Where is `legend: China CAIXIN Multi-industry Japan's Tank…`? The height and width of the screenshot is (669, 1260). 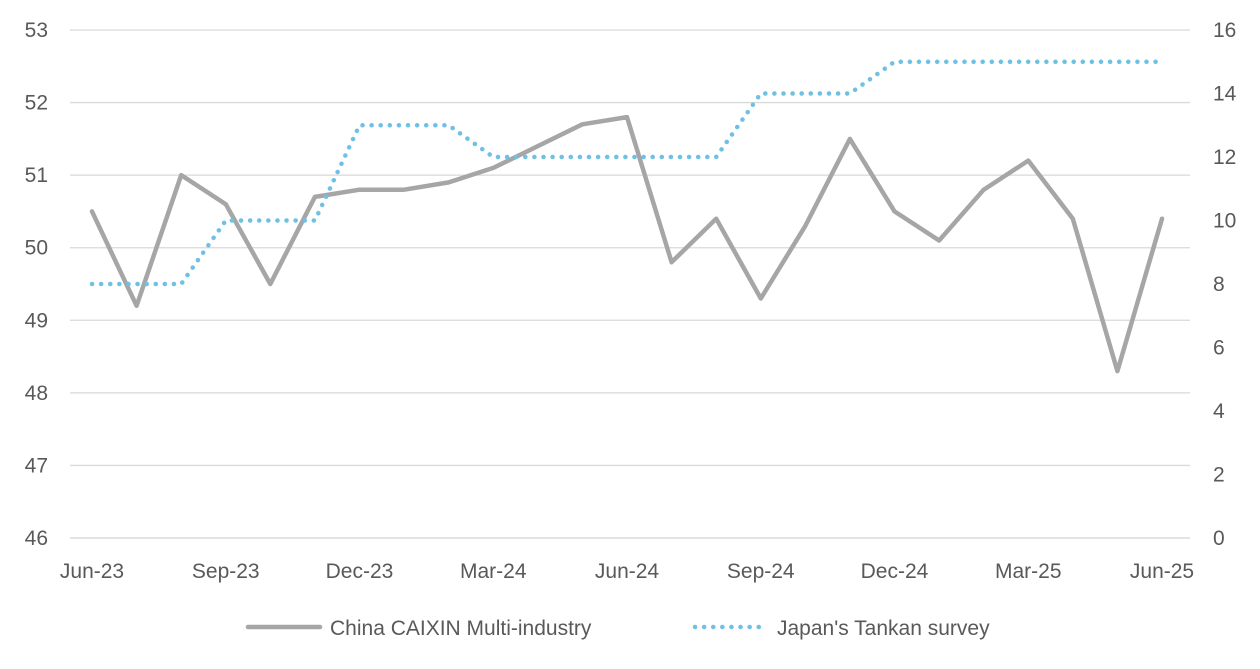 legend: China CAIXIN Multi-industry Japan's Tank… is located at coordinates (617, 628).